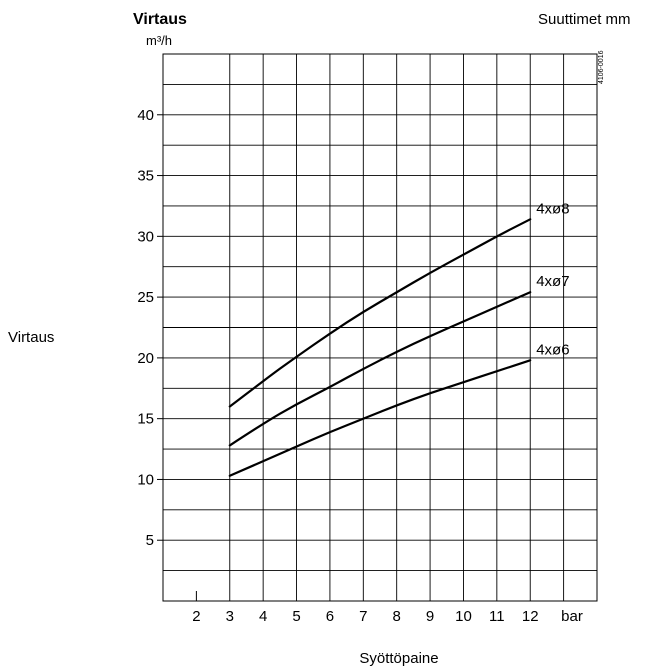  What do you see at coordinates (497, 616) in the screenshot?
I see `x-tick-label: 11` at bounding box center [497, 616].